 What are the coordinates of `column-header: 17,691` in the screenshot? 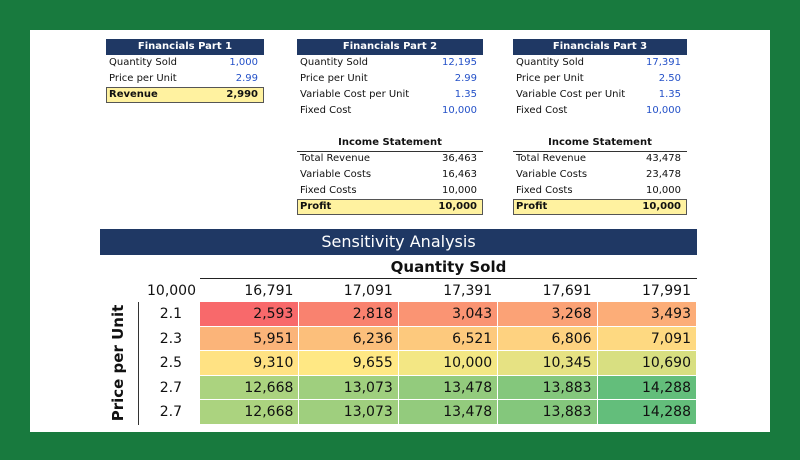 It's located at (567, 291).